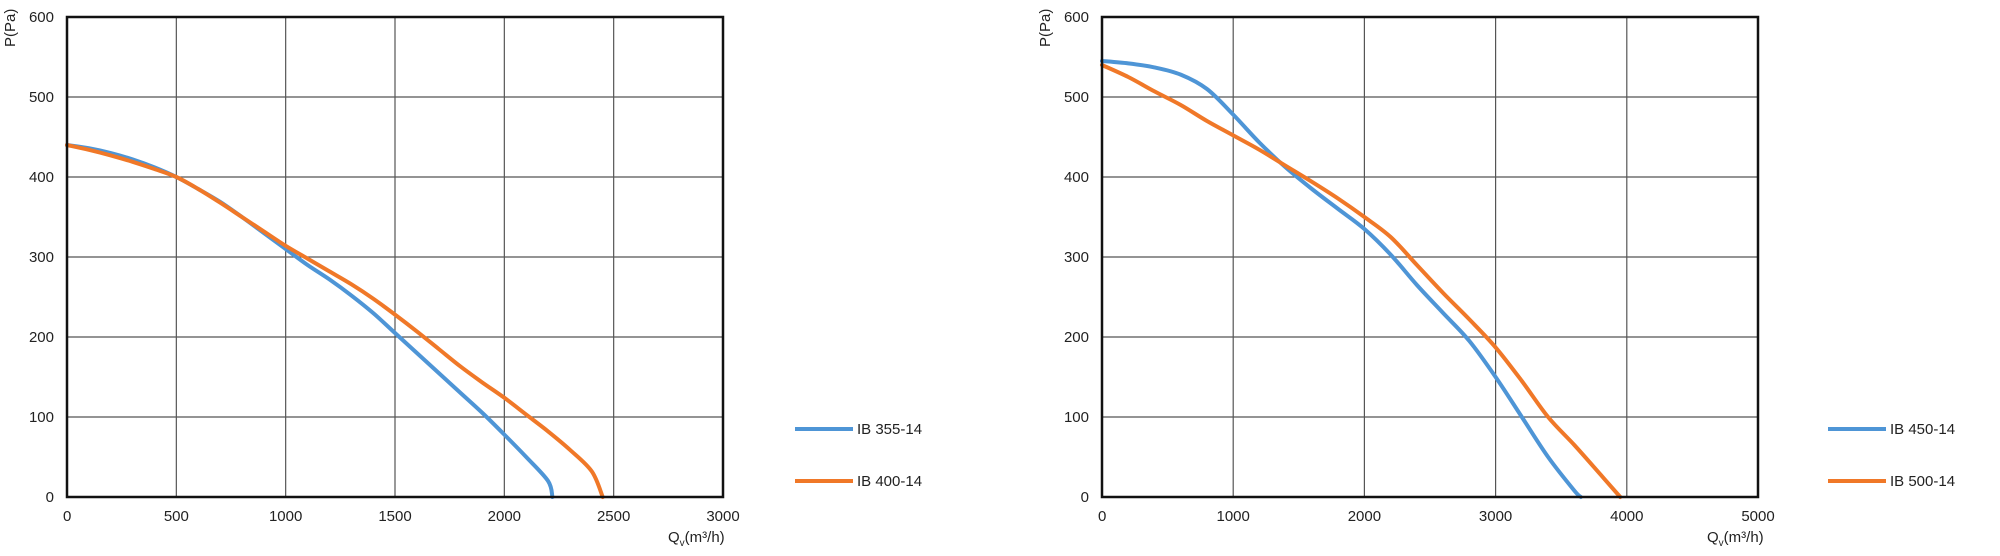 The width and height of the screenshot is (2000, 556). I want to click on right-x-tick-label: 3000, so click(1495, 516).